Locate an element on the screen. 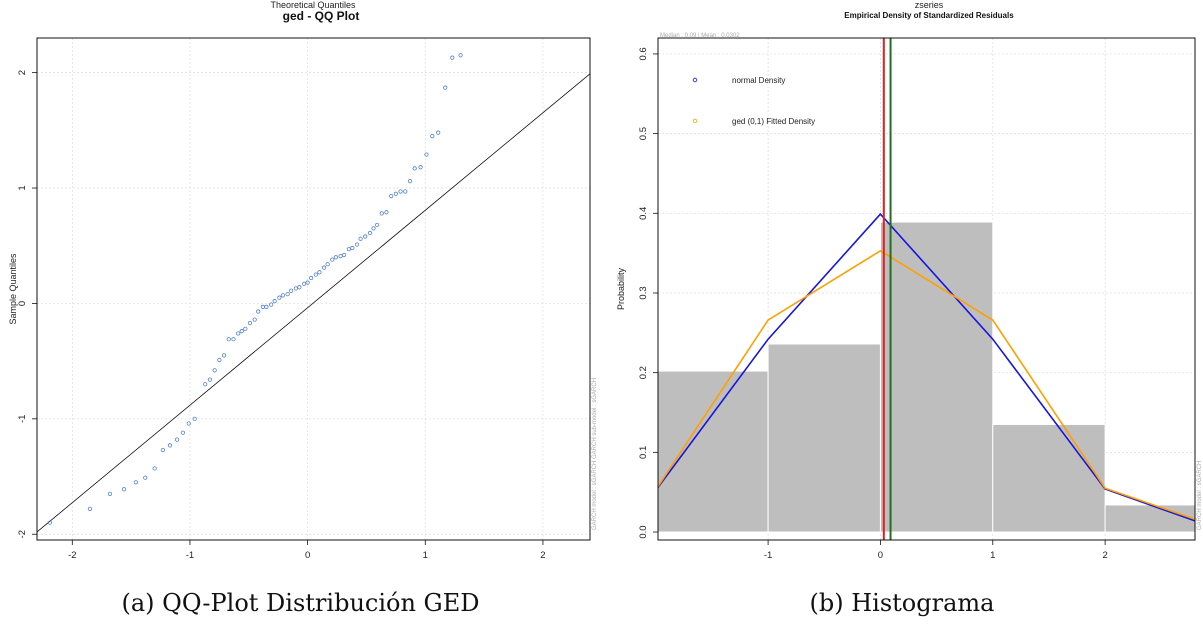  histogram-y-axis-label: Probability is located at coordinates (621, 288).